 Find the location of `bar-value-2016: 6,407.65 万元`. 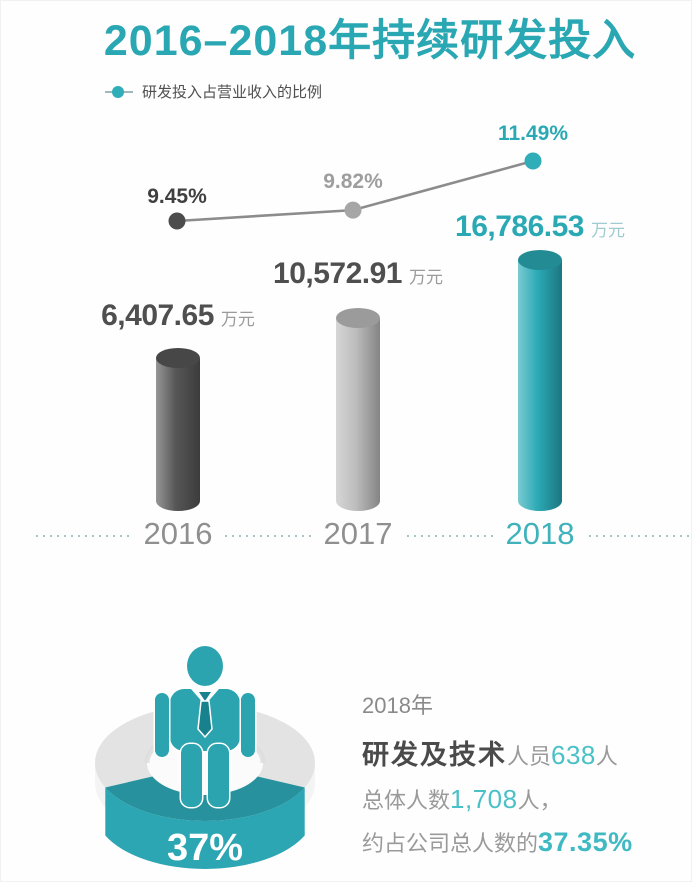

bar-value-2016: 6,407.65 万元 is located at coordinates (178, 316).